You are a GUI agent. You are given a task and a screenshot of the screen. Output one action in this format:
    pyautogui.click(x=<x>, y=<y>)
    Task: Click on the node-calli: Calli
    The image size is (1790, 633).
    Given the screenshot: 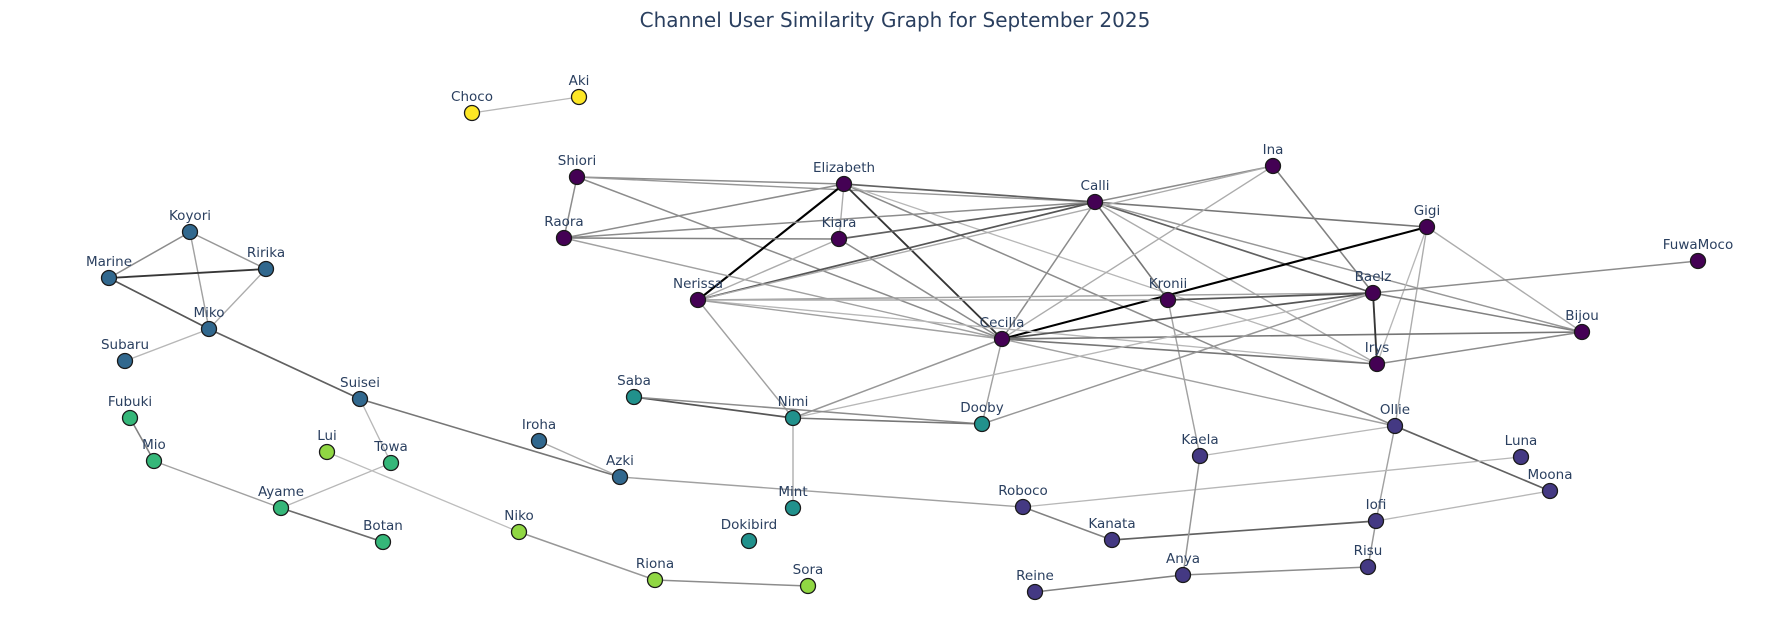 What is the action you would take?
    pyautogui.click(x=1095, y=194)
    